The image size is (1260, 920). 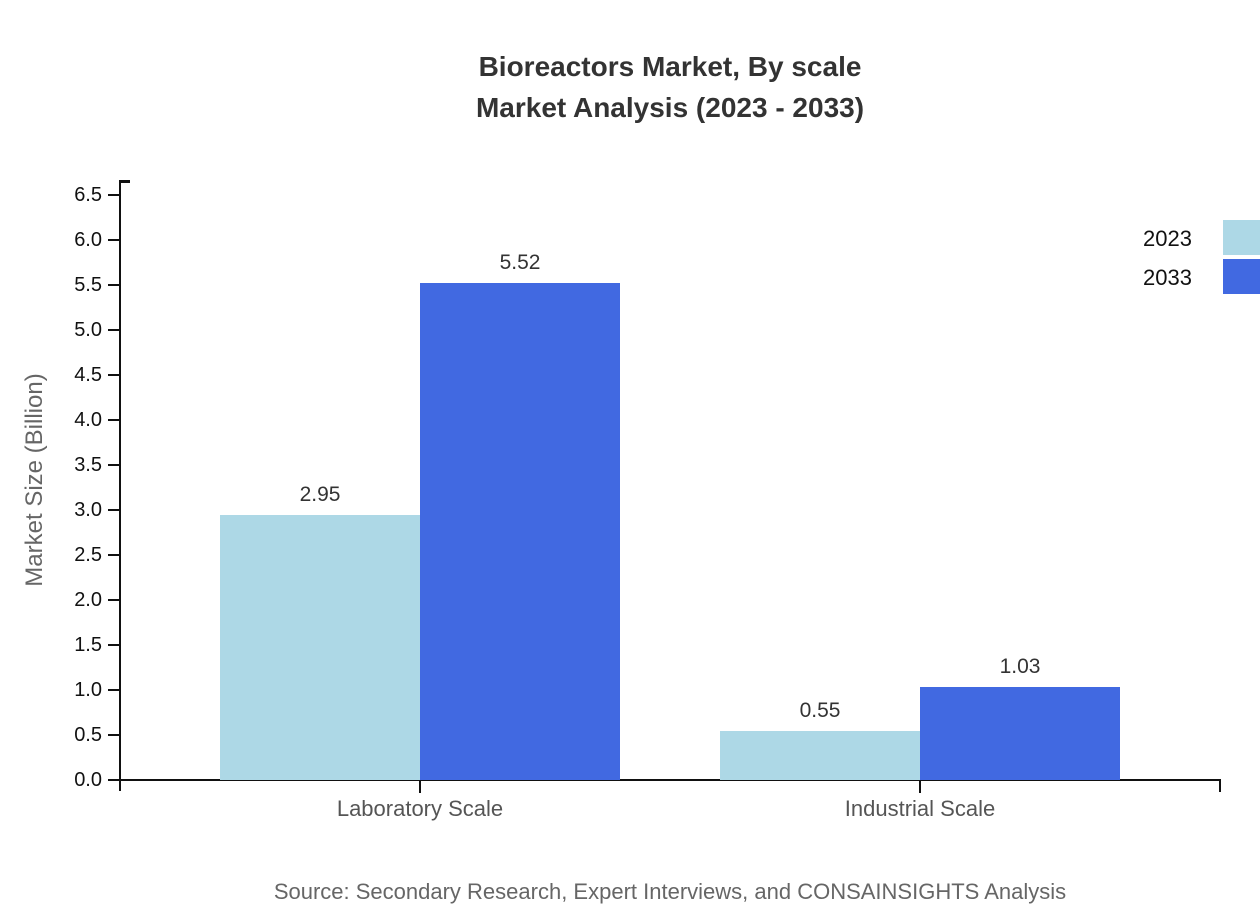 I want to click on y-tick-label: 3.0, so click(x=88, y=510).